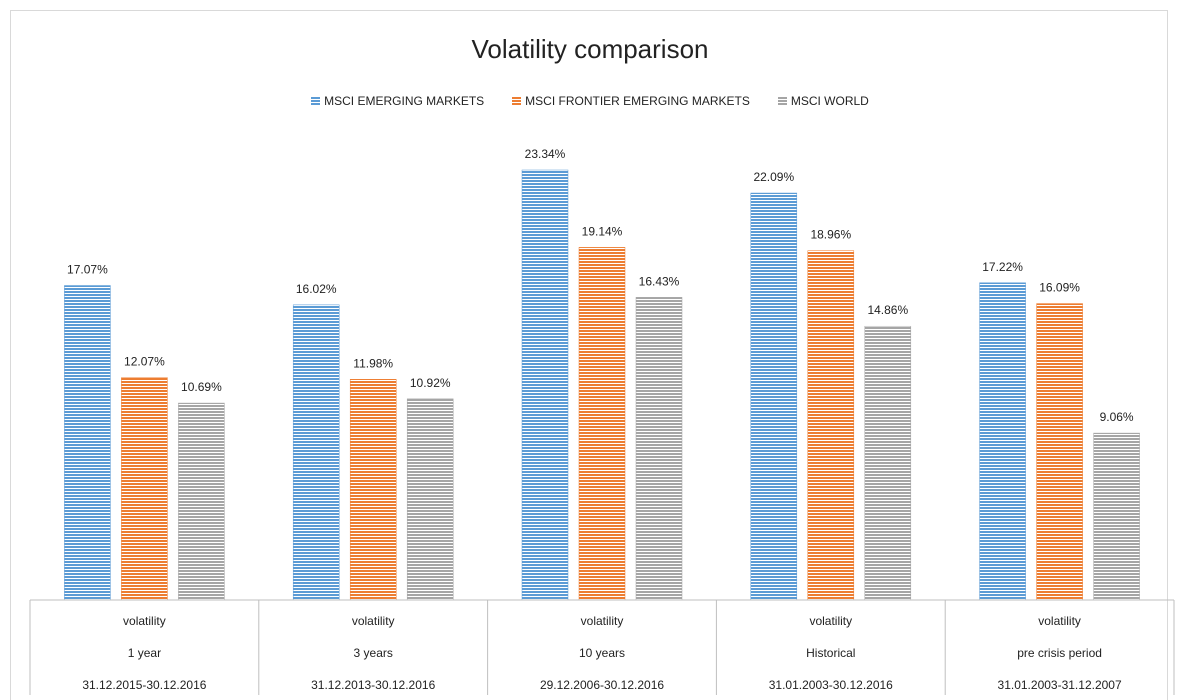 The height and width of the screenshot is (700, 1180). What do you see at coordinates (1059, 653) in the screenshot?
I see `category-4-row2: pre crisis period` at bounding box center [1059, 653].